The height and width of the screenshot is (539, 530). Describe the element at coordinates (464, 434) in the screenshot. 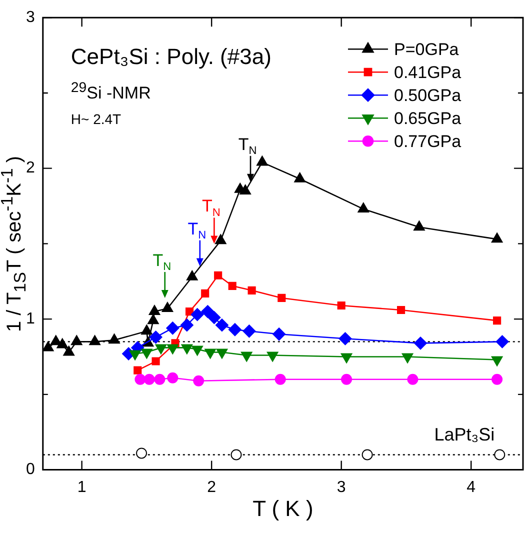

I see `series-label: LaPt₃Si` at that location.